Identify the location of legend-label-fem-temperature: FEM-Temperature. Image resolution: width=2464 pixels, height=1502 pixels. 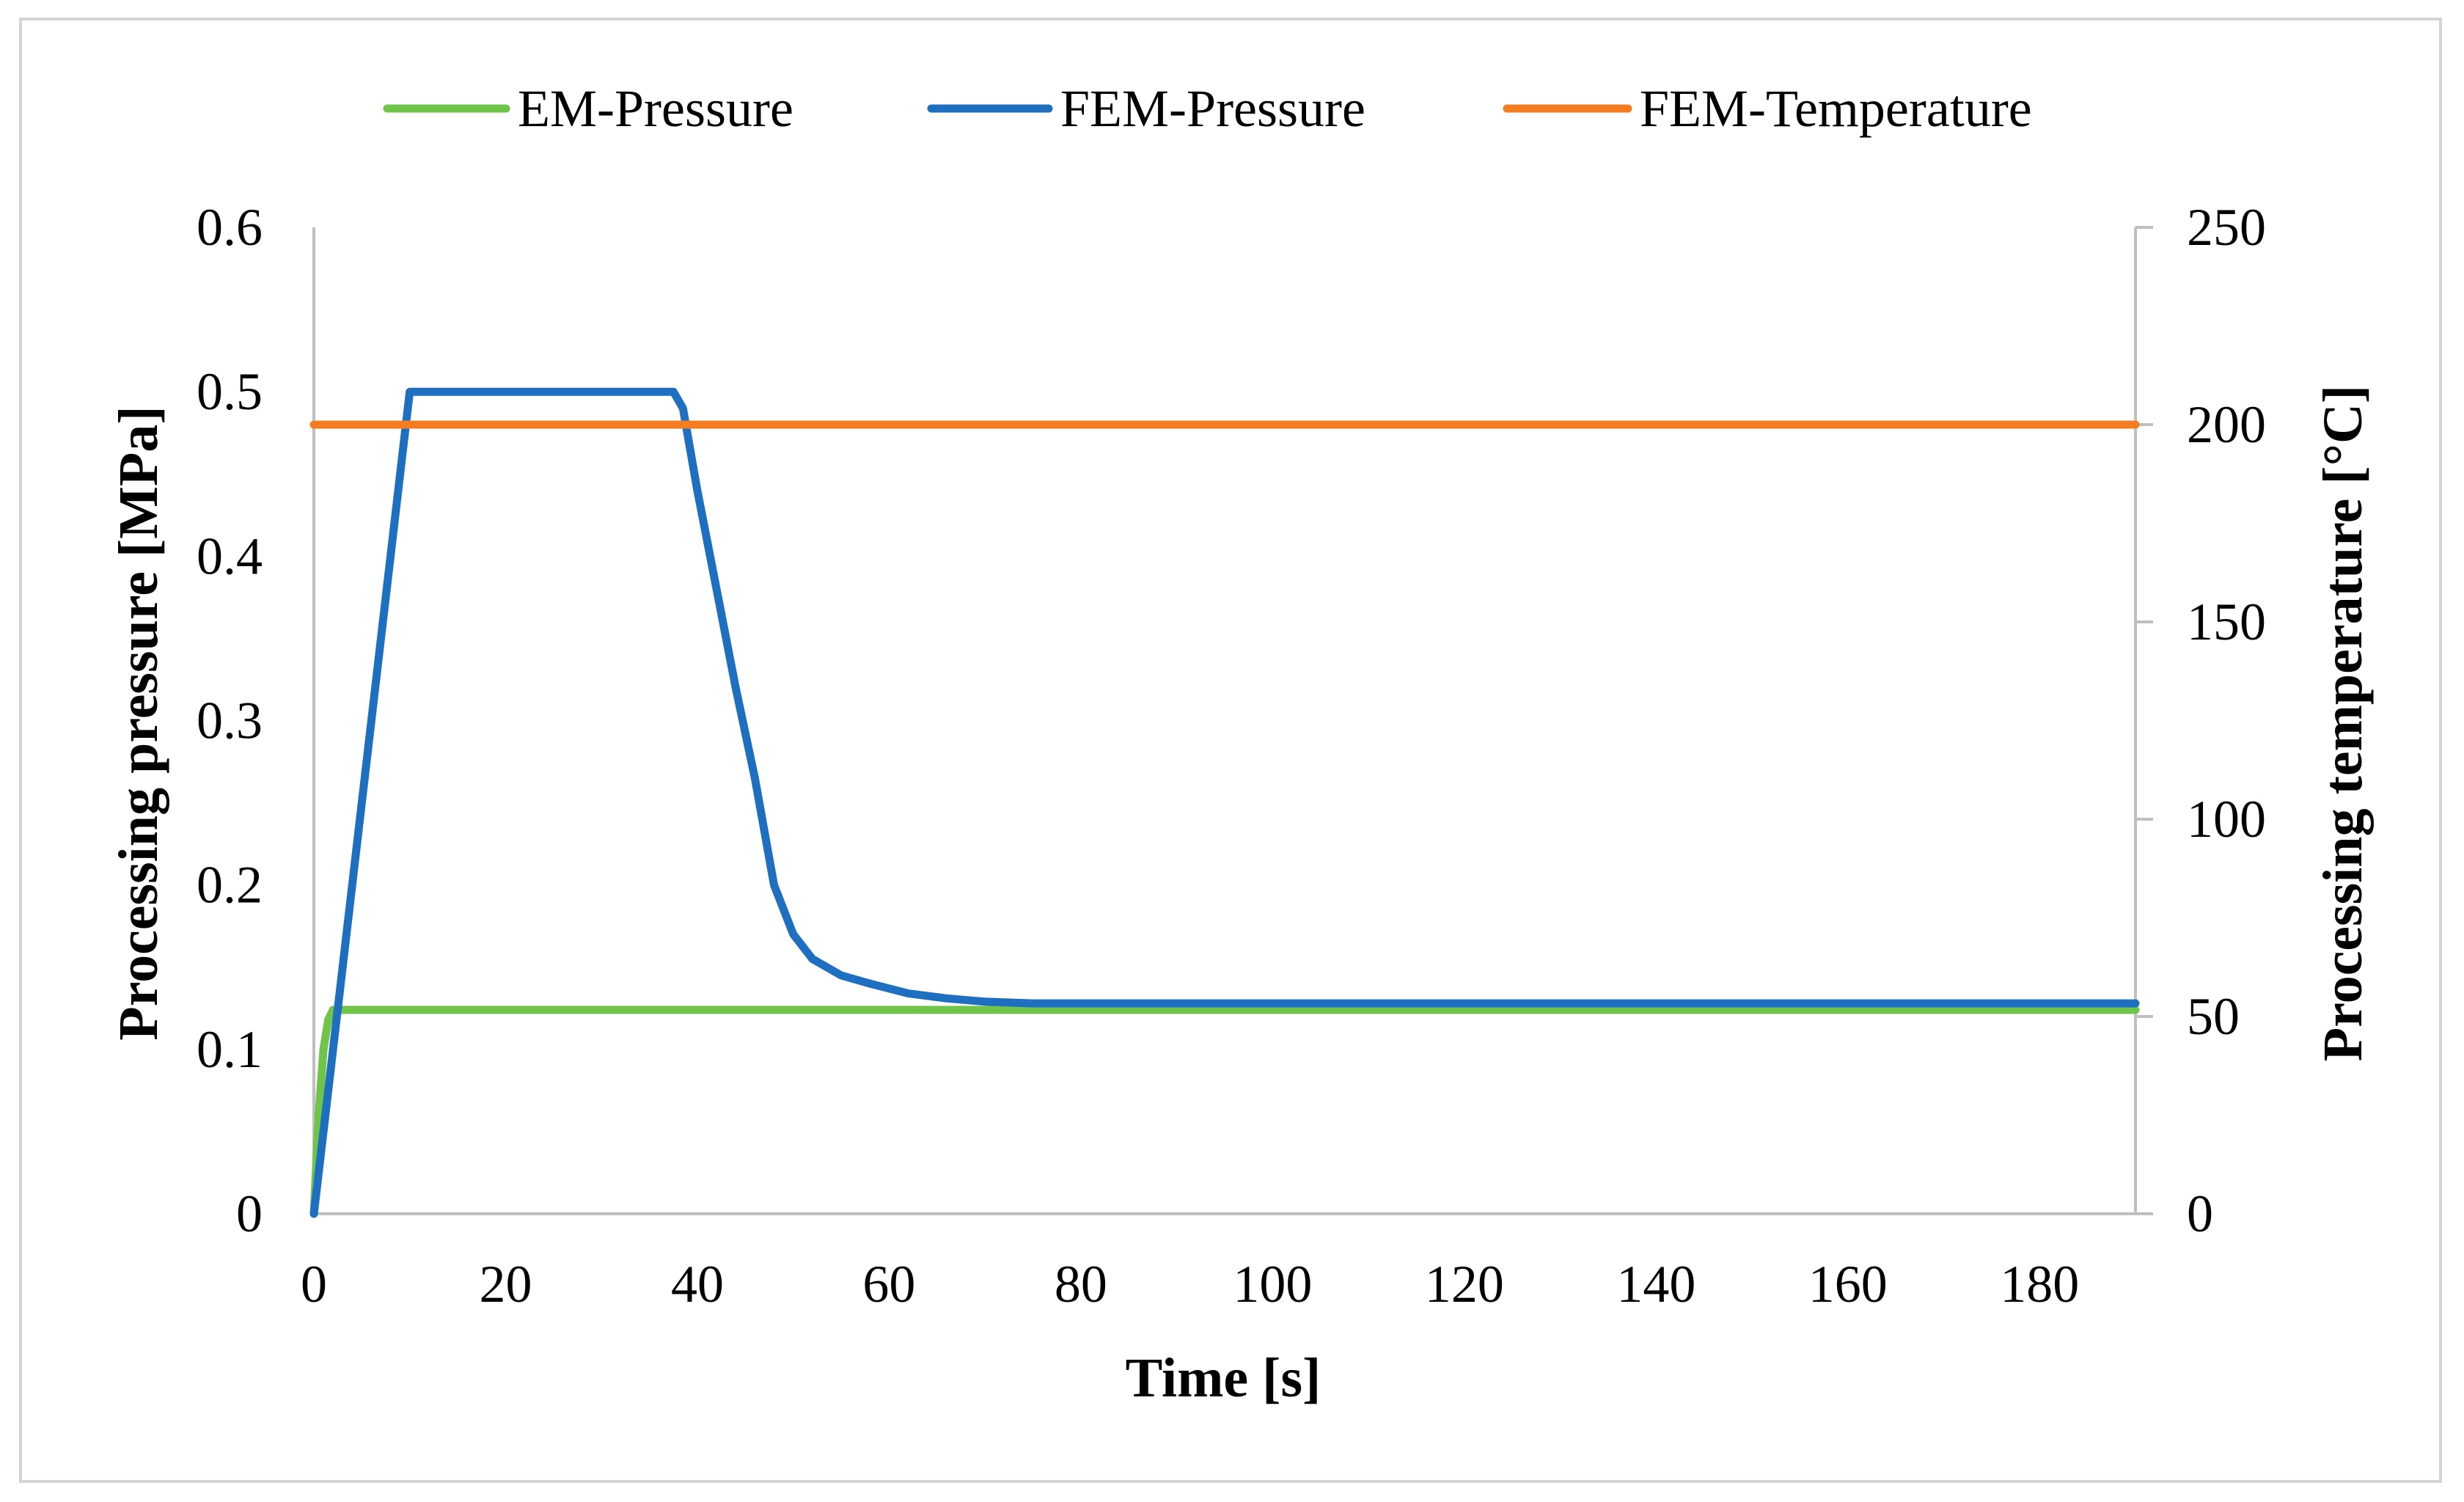
(1836, 109).